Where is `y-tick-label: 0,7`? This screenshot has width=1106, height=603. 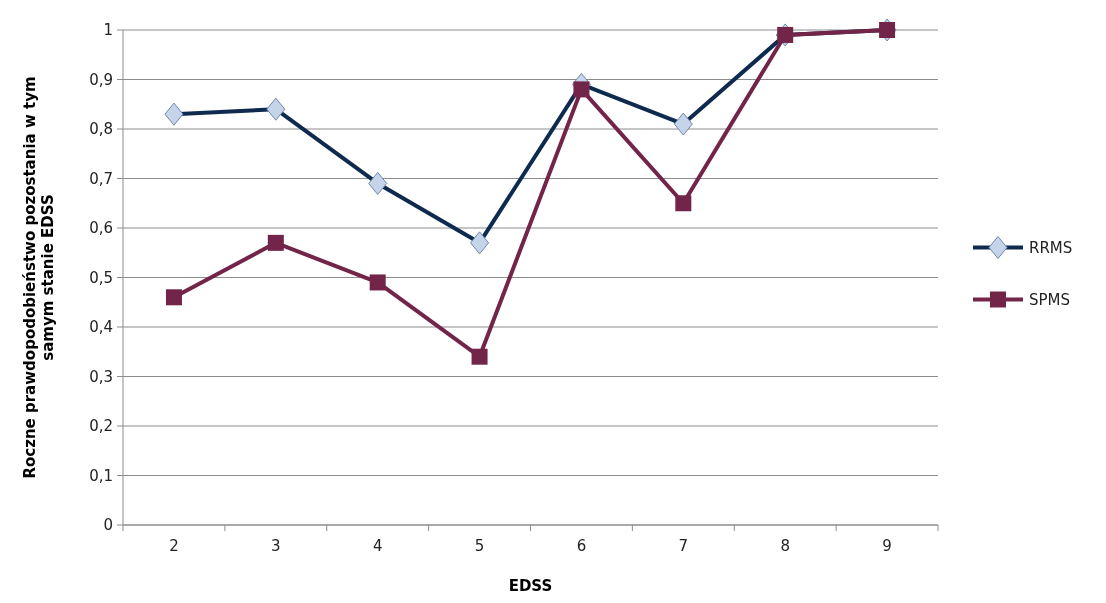 y-tick-label: 0,7 is located at coordinates (101, 178).